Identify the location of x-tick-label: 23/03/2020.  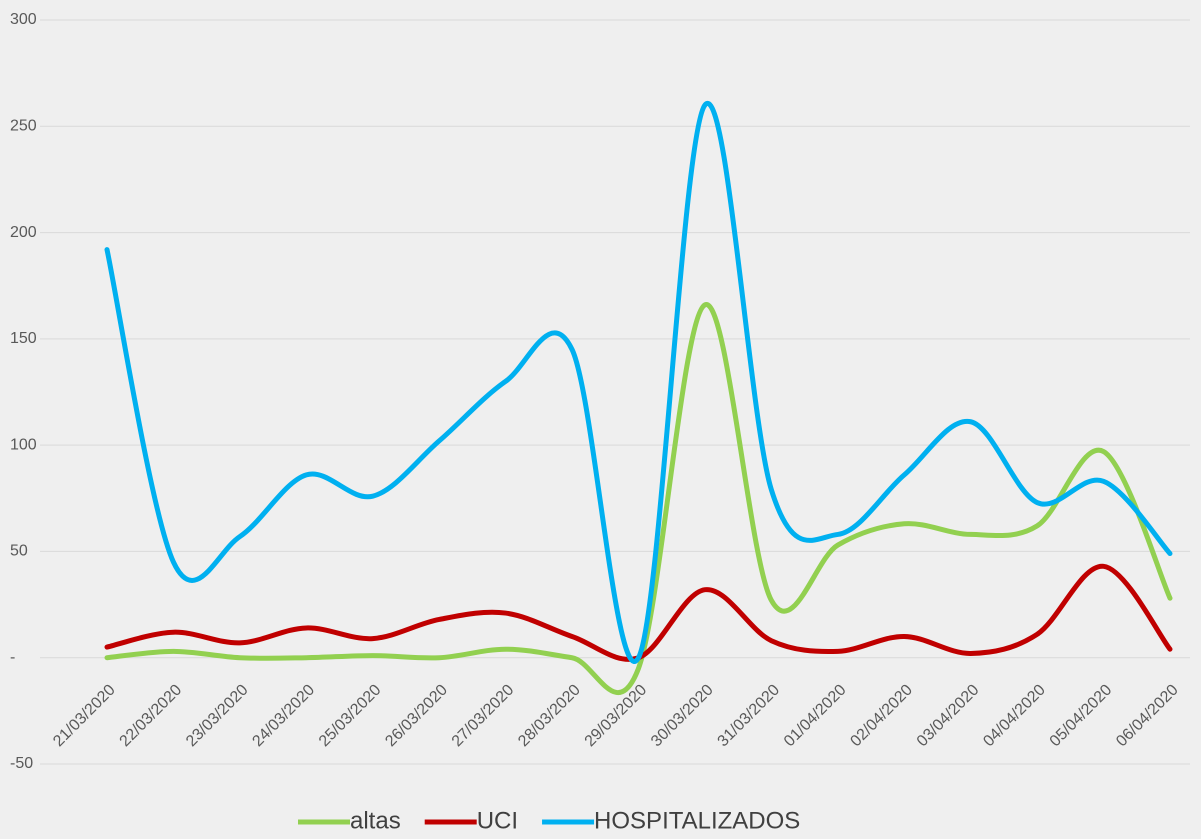
(217, 715).